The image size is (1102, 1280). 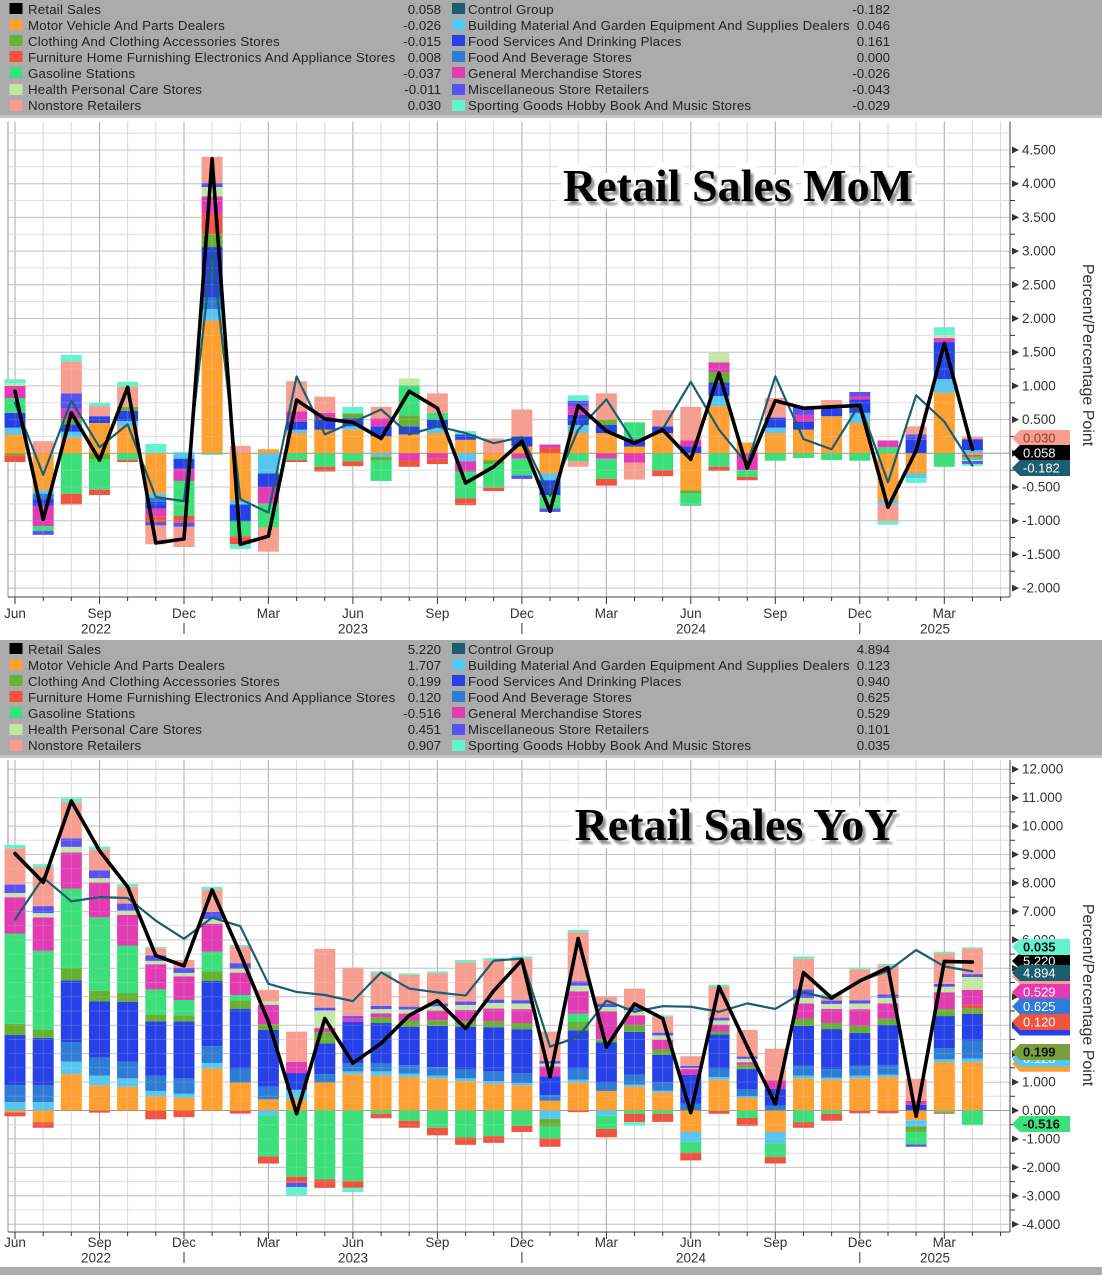 I want to click on svg-text: 4.894, so click(x=873, y=649).